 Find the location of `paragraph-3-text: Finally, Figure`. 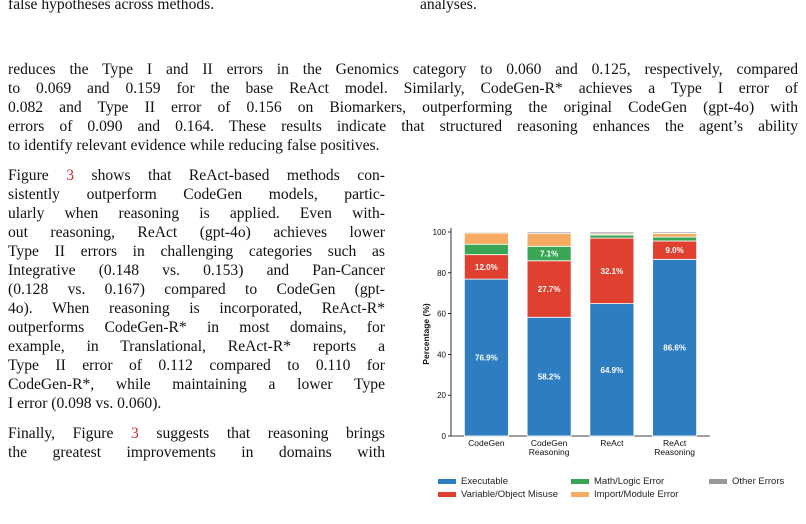

paragraph-3-text: Finally, Figure is located at coordinates (69, 433).